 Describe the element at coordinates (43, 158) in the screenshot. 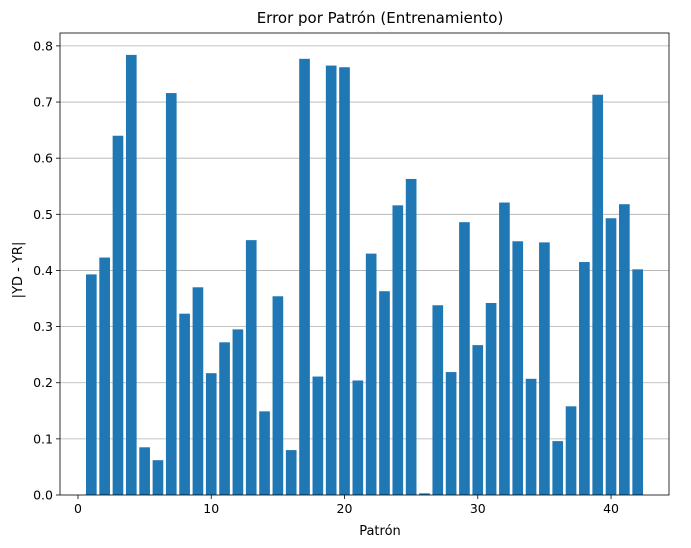

I see `y-tick-label: 0.6` at that location.